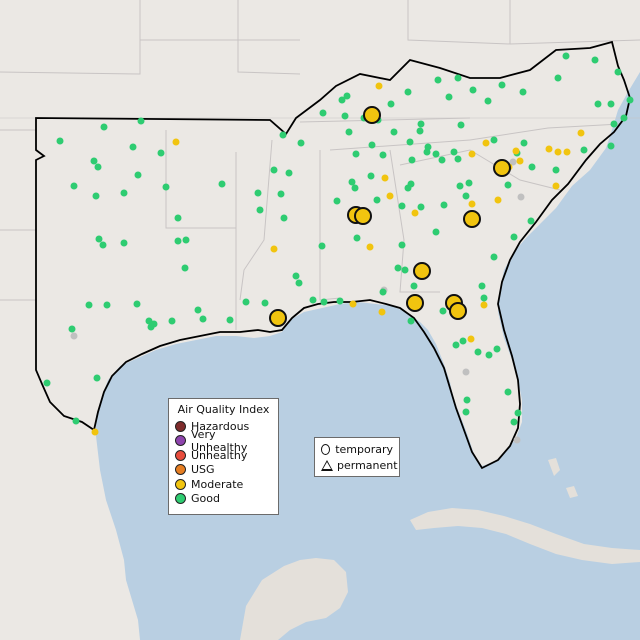  I want to click on legend-label: USG, so click(203, 470).